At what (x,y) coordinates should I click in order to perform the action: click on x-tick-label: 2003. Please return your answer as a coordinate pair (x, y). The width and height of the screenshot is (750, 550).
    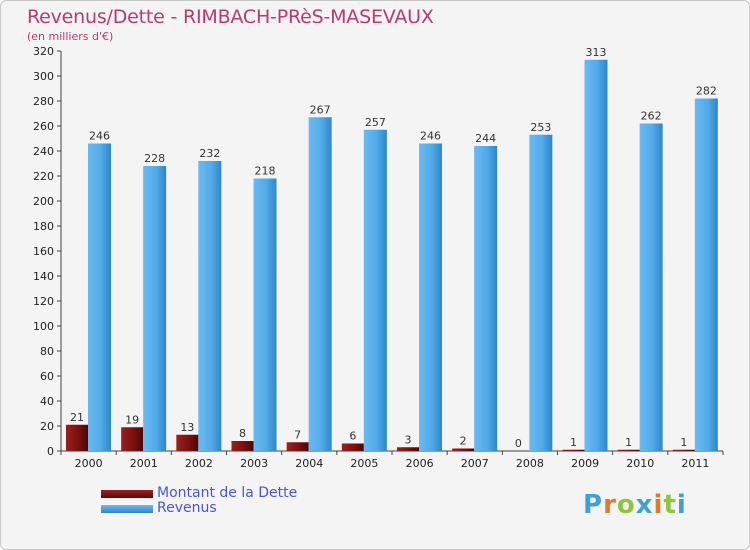
    Looking at the image, I should click on (254, 463).